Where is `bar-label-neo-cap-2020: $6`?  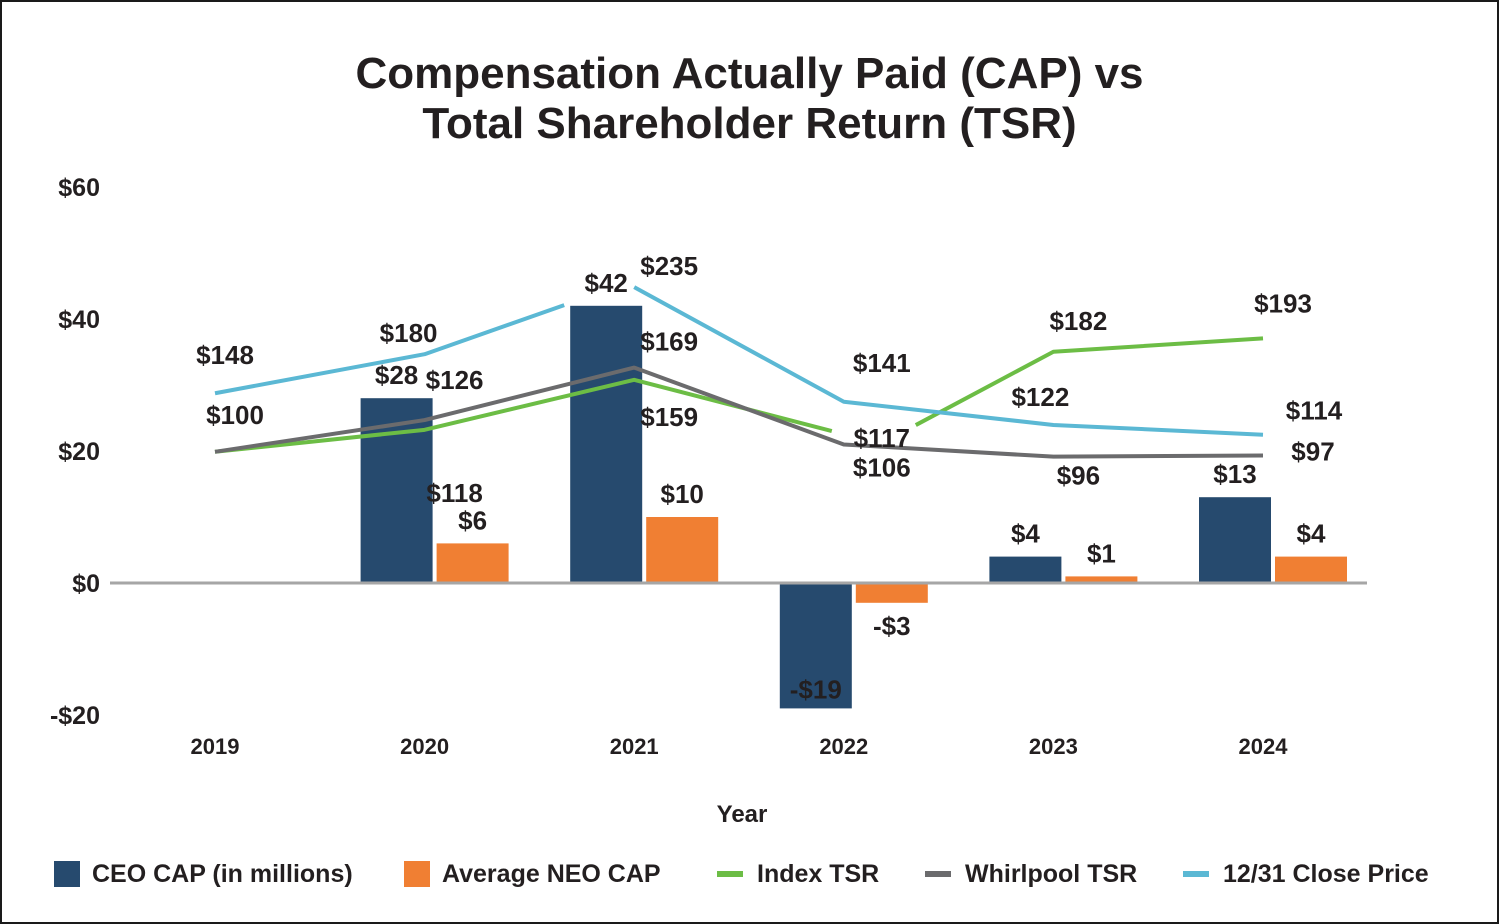
bar-label-neo-cap-2020: $6 is located at coordinates (472, 520).